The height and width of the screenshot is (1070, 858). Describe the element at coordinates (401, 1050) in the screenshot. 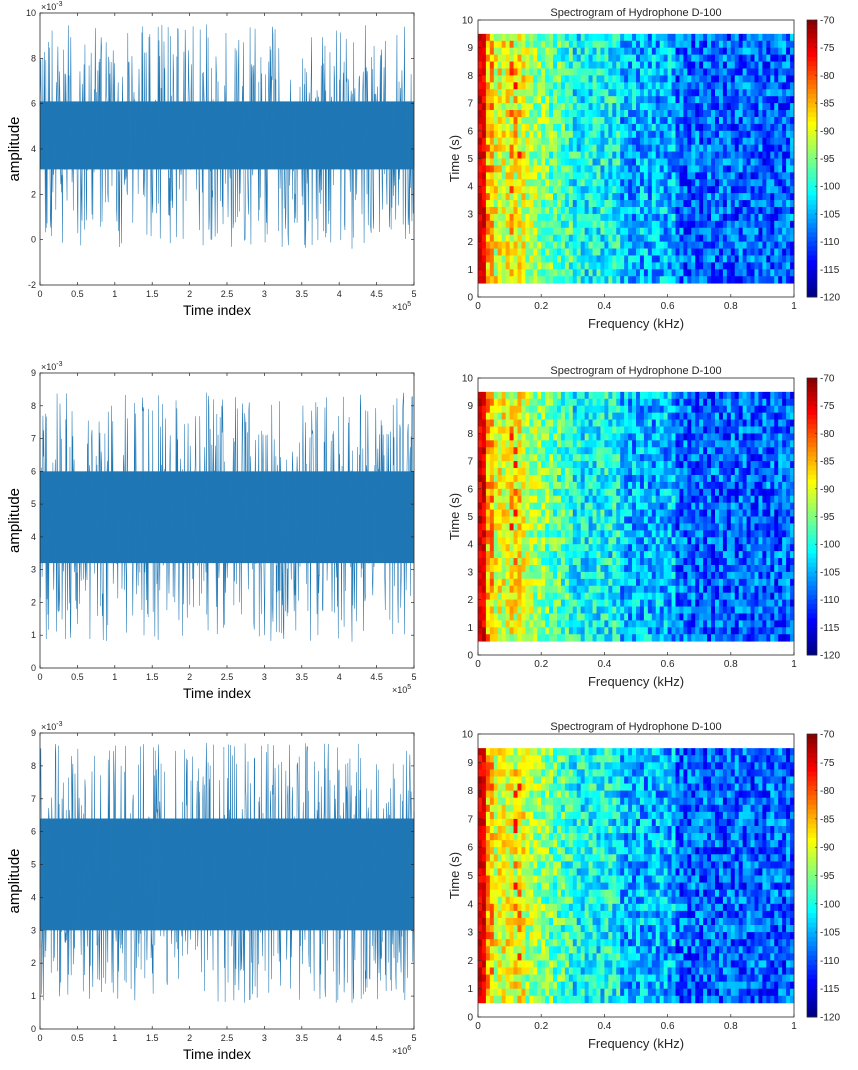

I see `x-exponent-label: ×10⁶` at that location.